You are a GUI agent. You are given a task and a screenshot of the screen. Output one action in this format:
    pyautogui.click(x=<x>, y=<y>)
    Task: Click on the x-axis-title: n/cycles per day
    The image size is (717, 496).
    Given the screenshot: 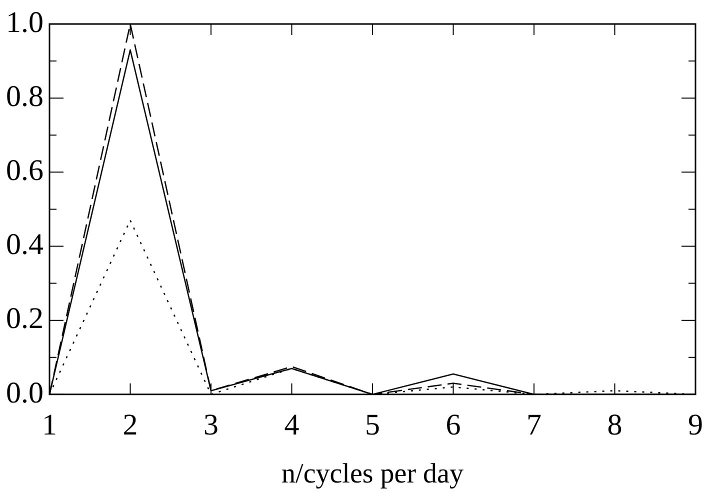 What is the action you would take?
    pyautogui.click(x=373, y=474)
    